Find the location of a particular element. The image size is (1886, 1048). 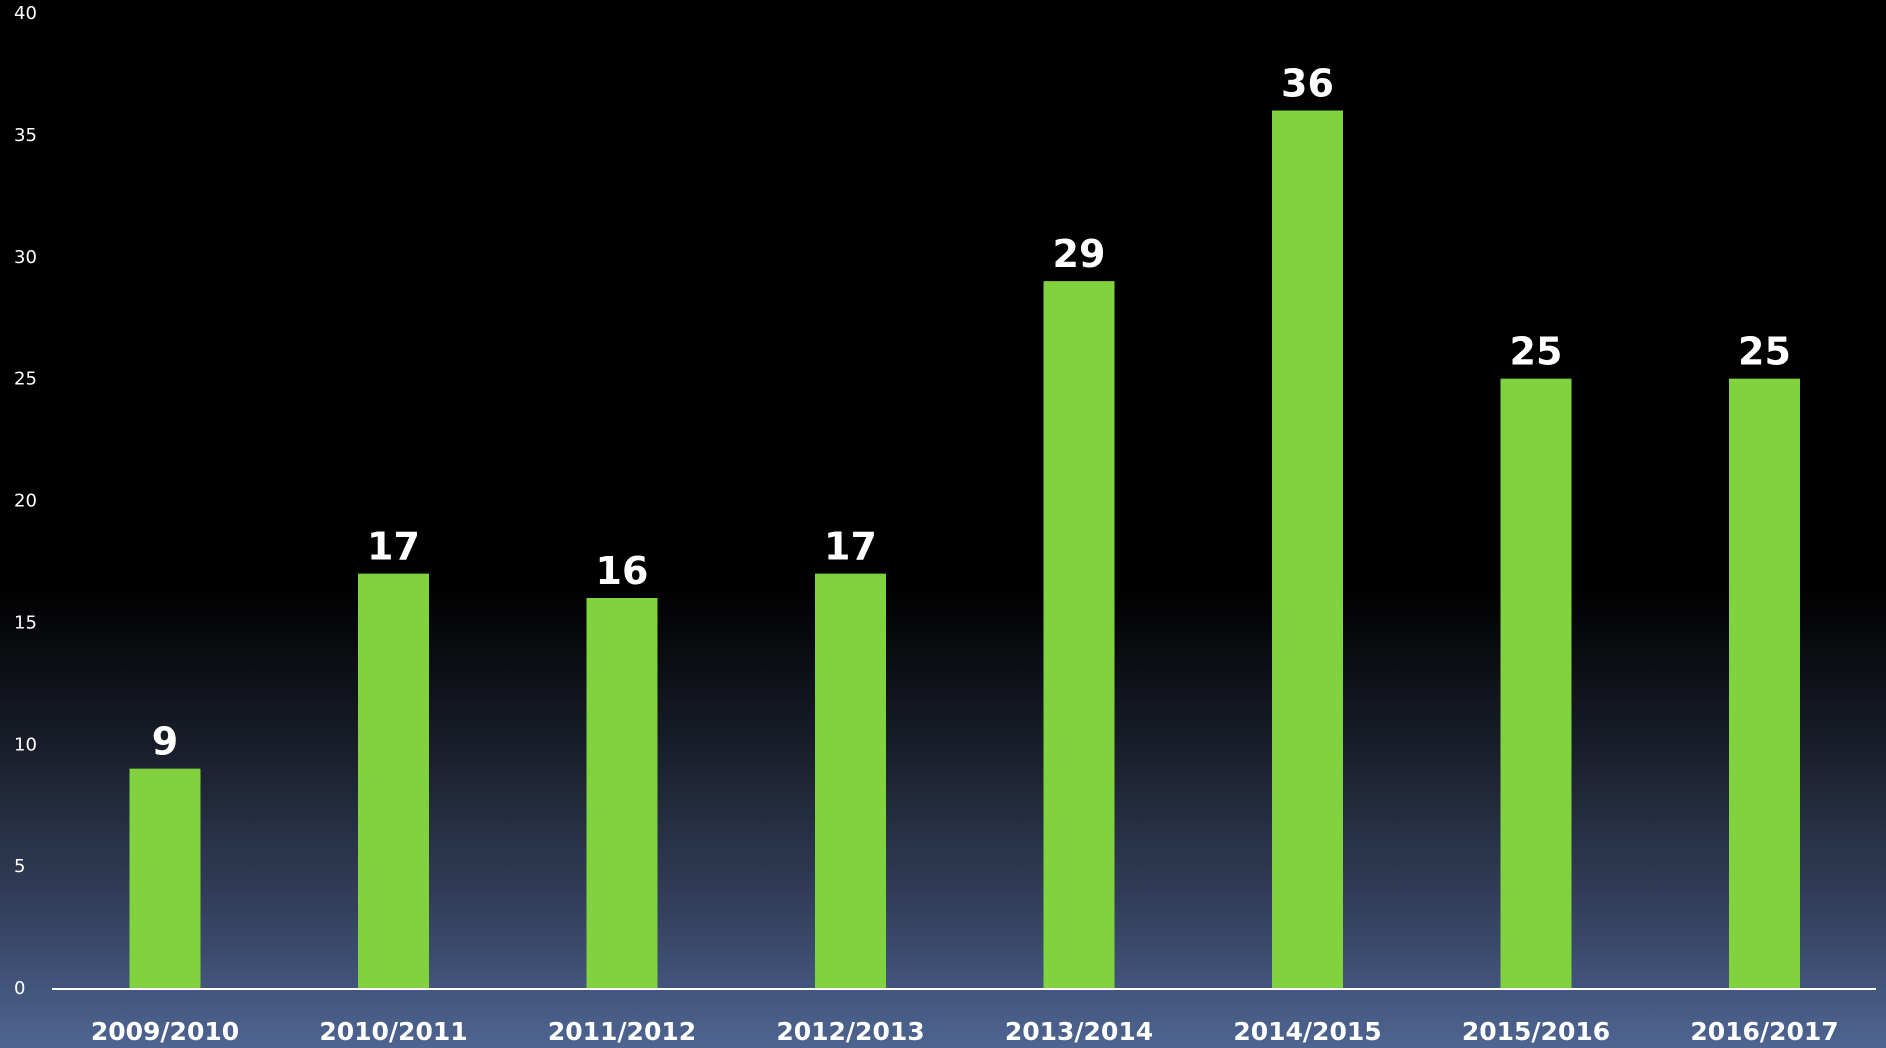

y-tick-label: 5 is located at coordinates (19, 866).